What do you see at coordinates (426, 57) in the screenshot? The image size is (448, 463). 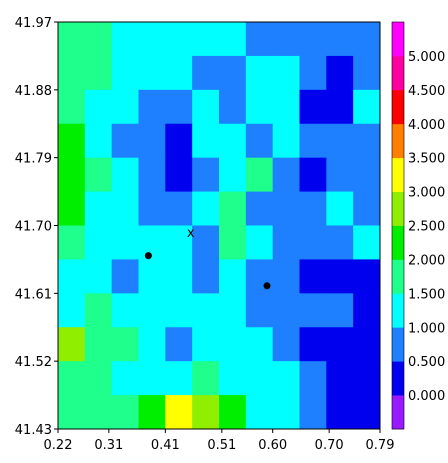 I see `colorbar-label: 5.000` at bounding box center [426, 57].